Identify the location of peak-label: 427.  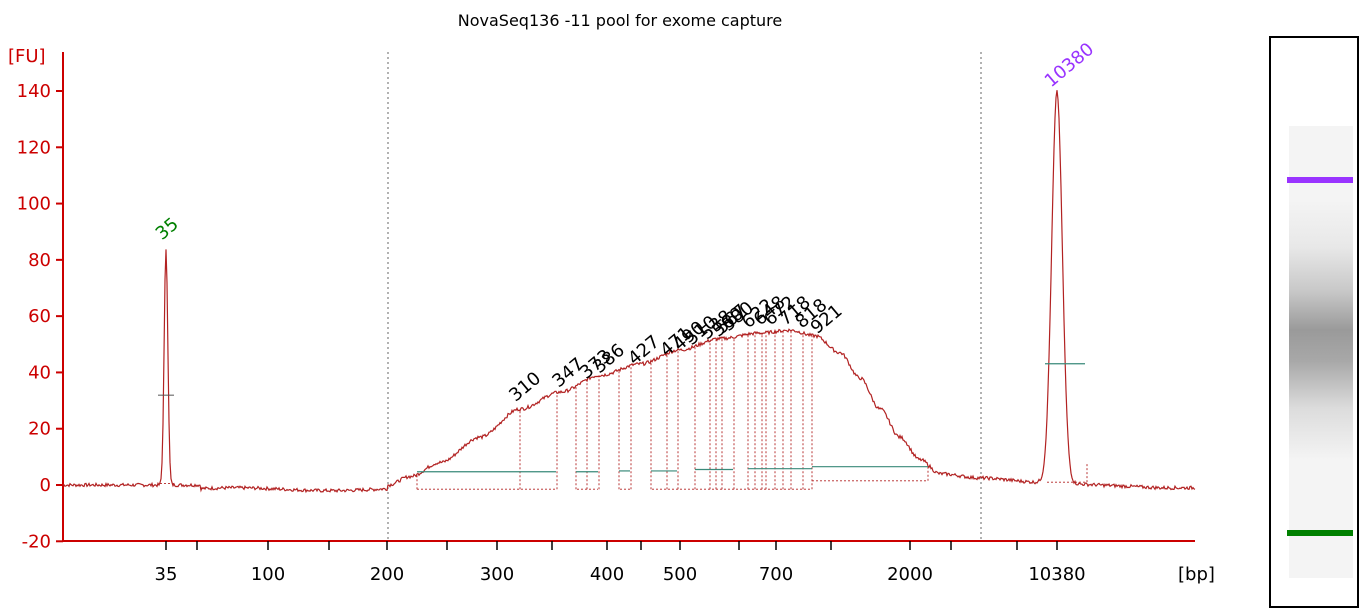
(644, 350).